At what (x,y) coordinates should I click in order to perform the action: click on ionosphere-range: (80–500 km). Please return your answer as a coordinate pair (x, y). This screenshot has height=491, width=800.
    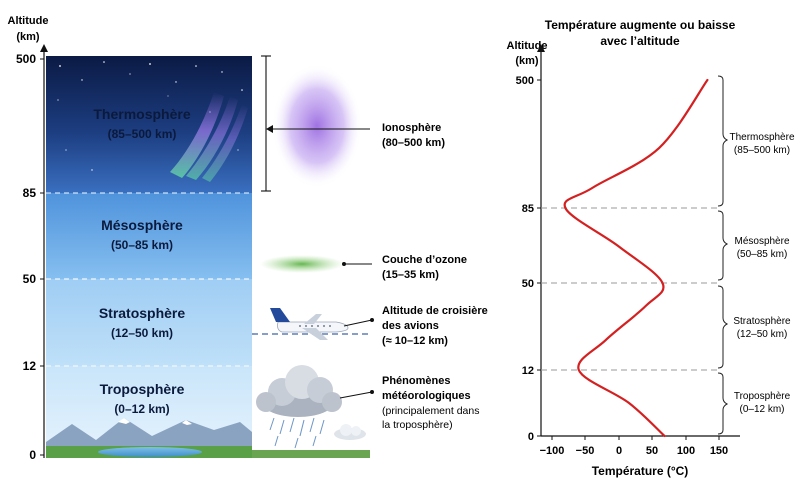
    Looking at the image, I should click on (413, 143).